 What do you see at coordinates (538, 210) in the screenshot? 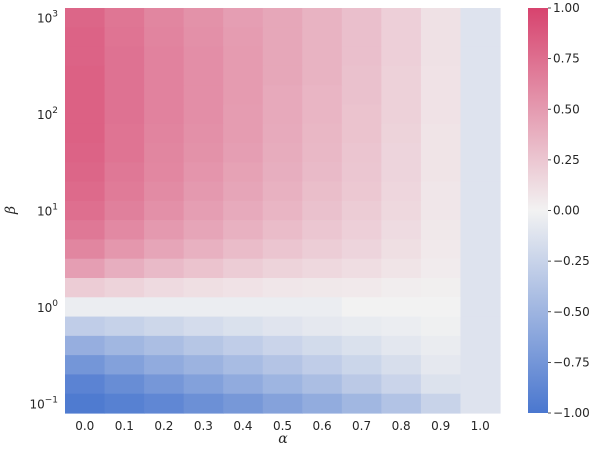
I see `colorbar` at bounding box center [538, 210].